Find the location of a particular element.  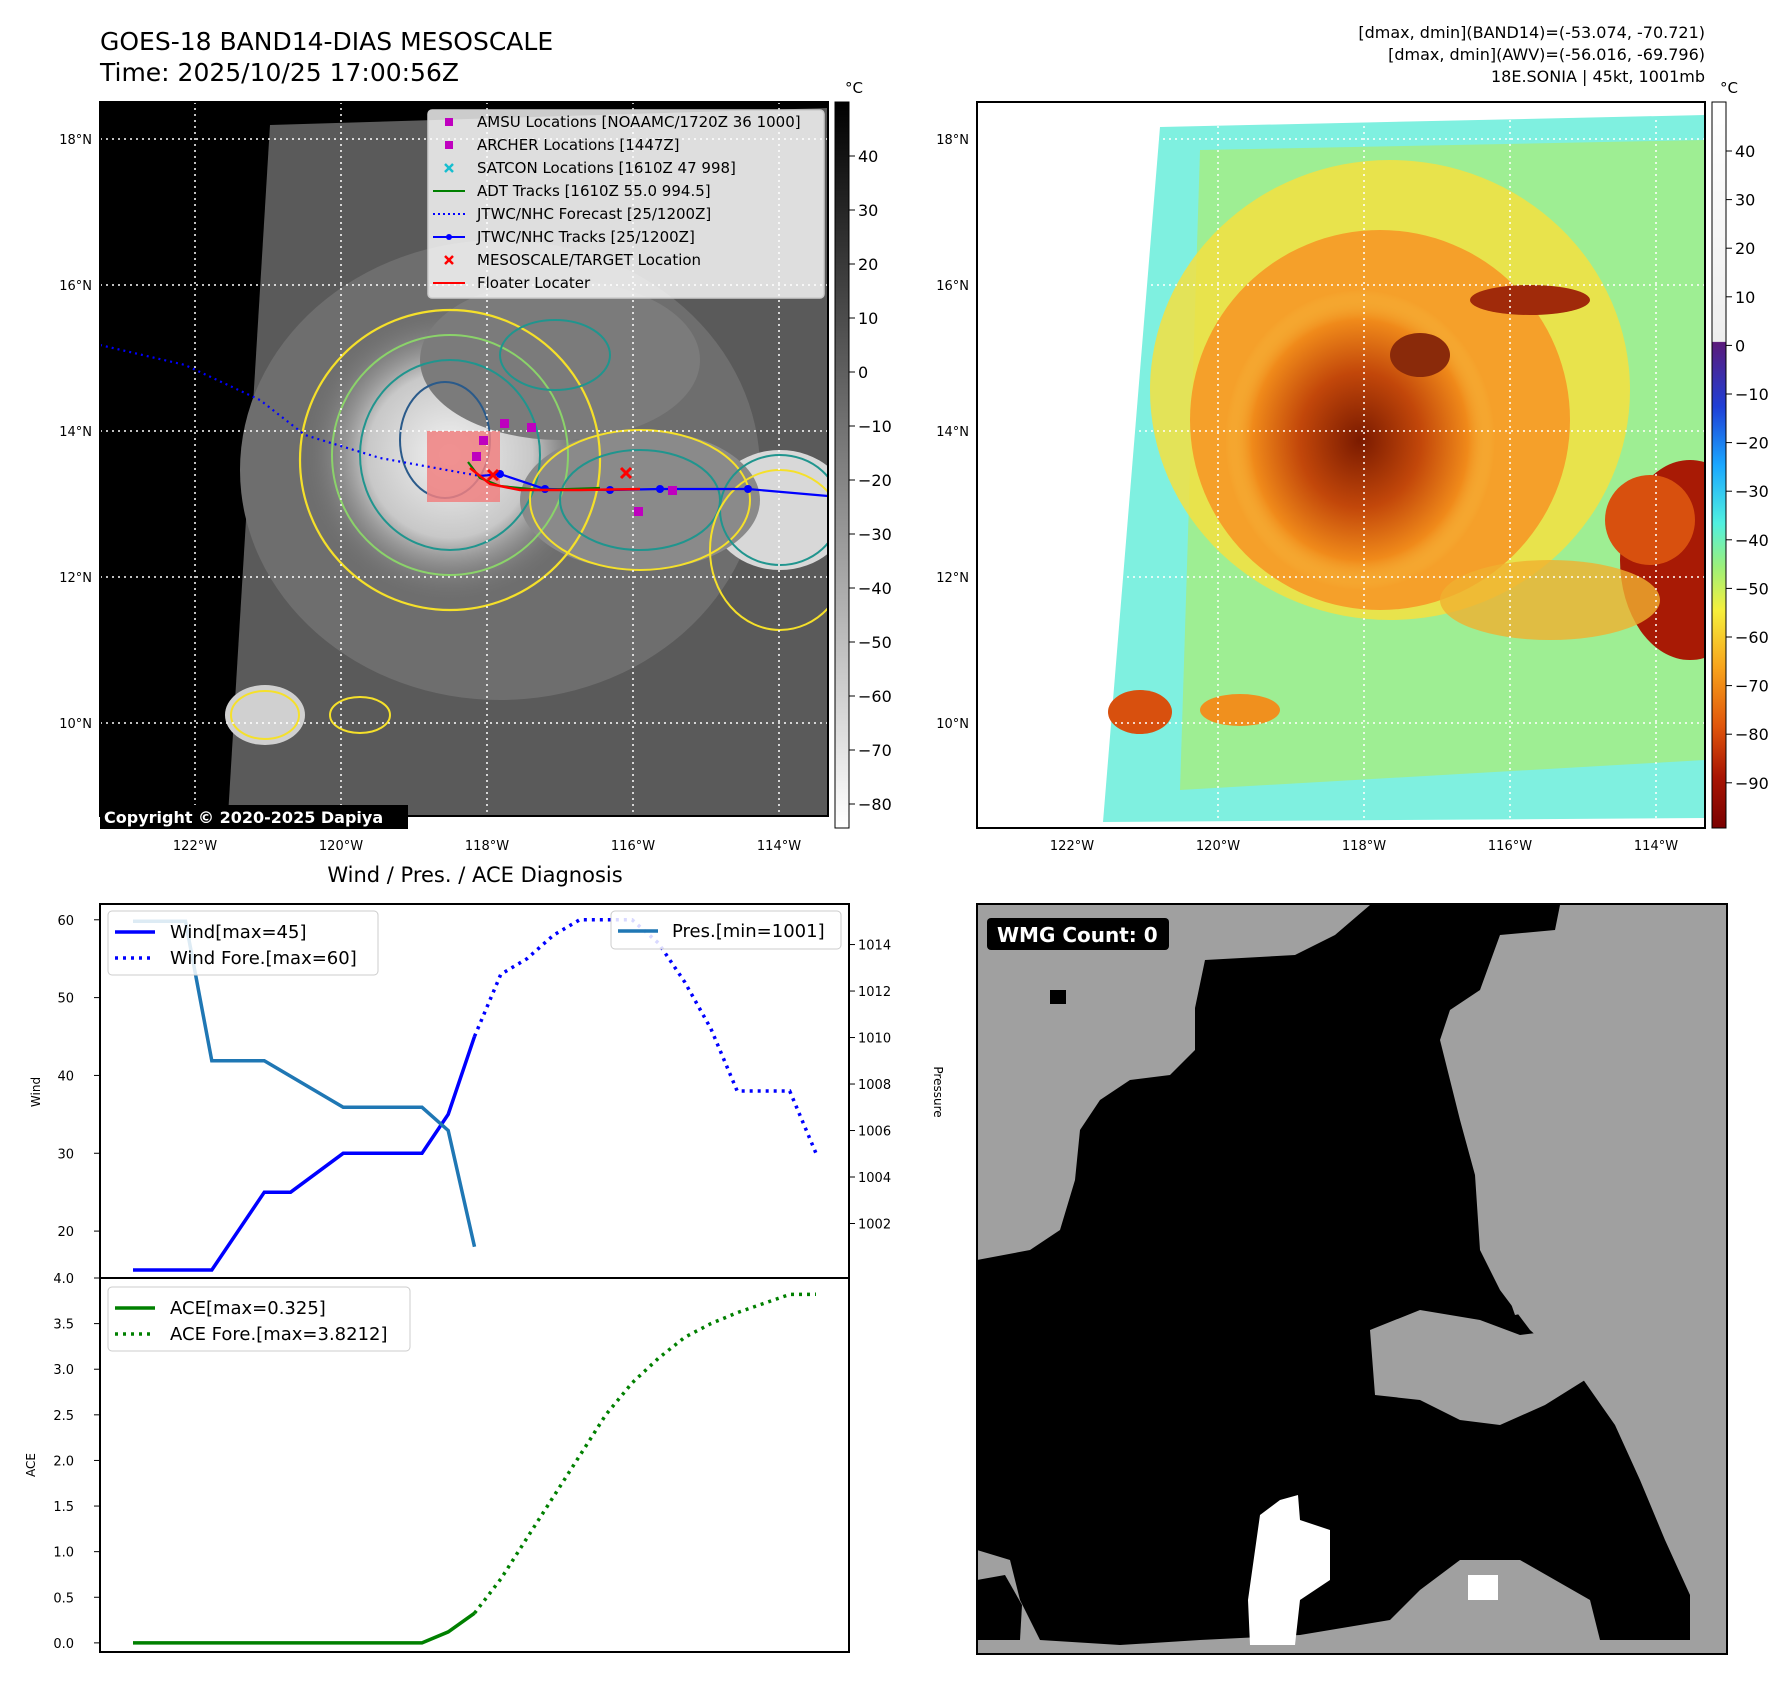

ace-ytick: 2.0 is located at coordinates (63, 1461).